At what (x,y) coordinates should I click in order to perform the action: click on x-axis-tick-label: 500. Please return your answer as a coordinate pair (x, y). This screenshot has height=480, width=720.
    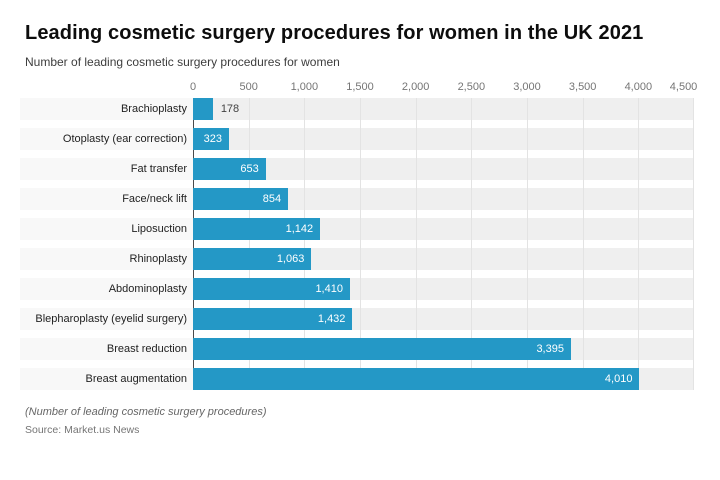
    Looking at the image, I should click on (248, 87).